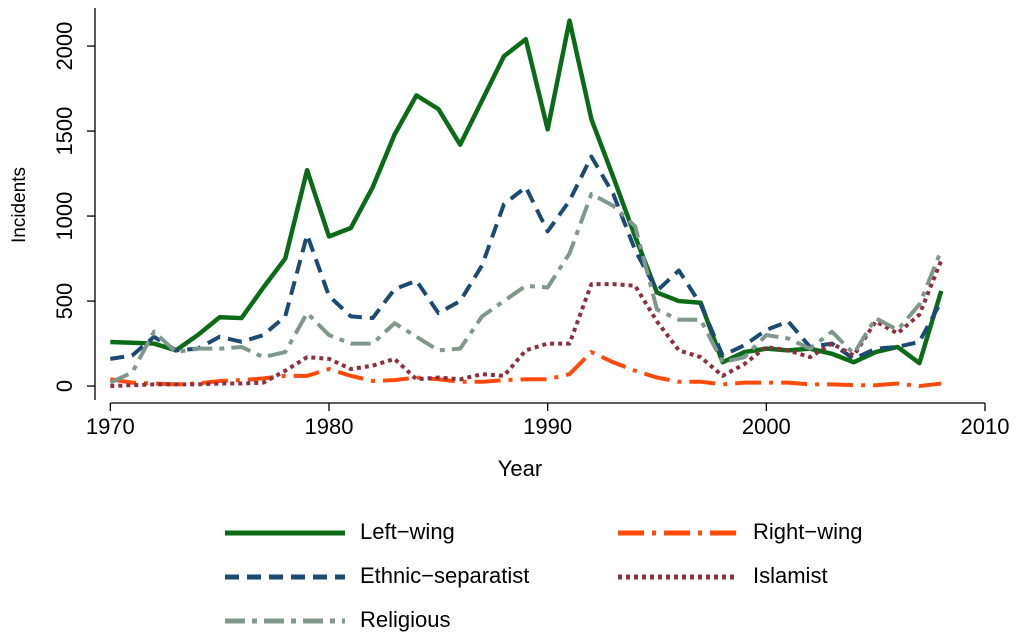  What do you see at coordinates (19, 205) in the screenshot?
I see `y-axis-label: Incidents` at bounding box center [19, 205].